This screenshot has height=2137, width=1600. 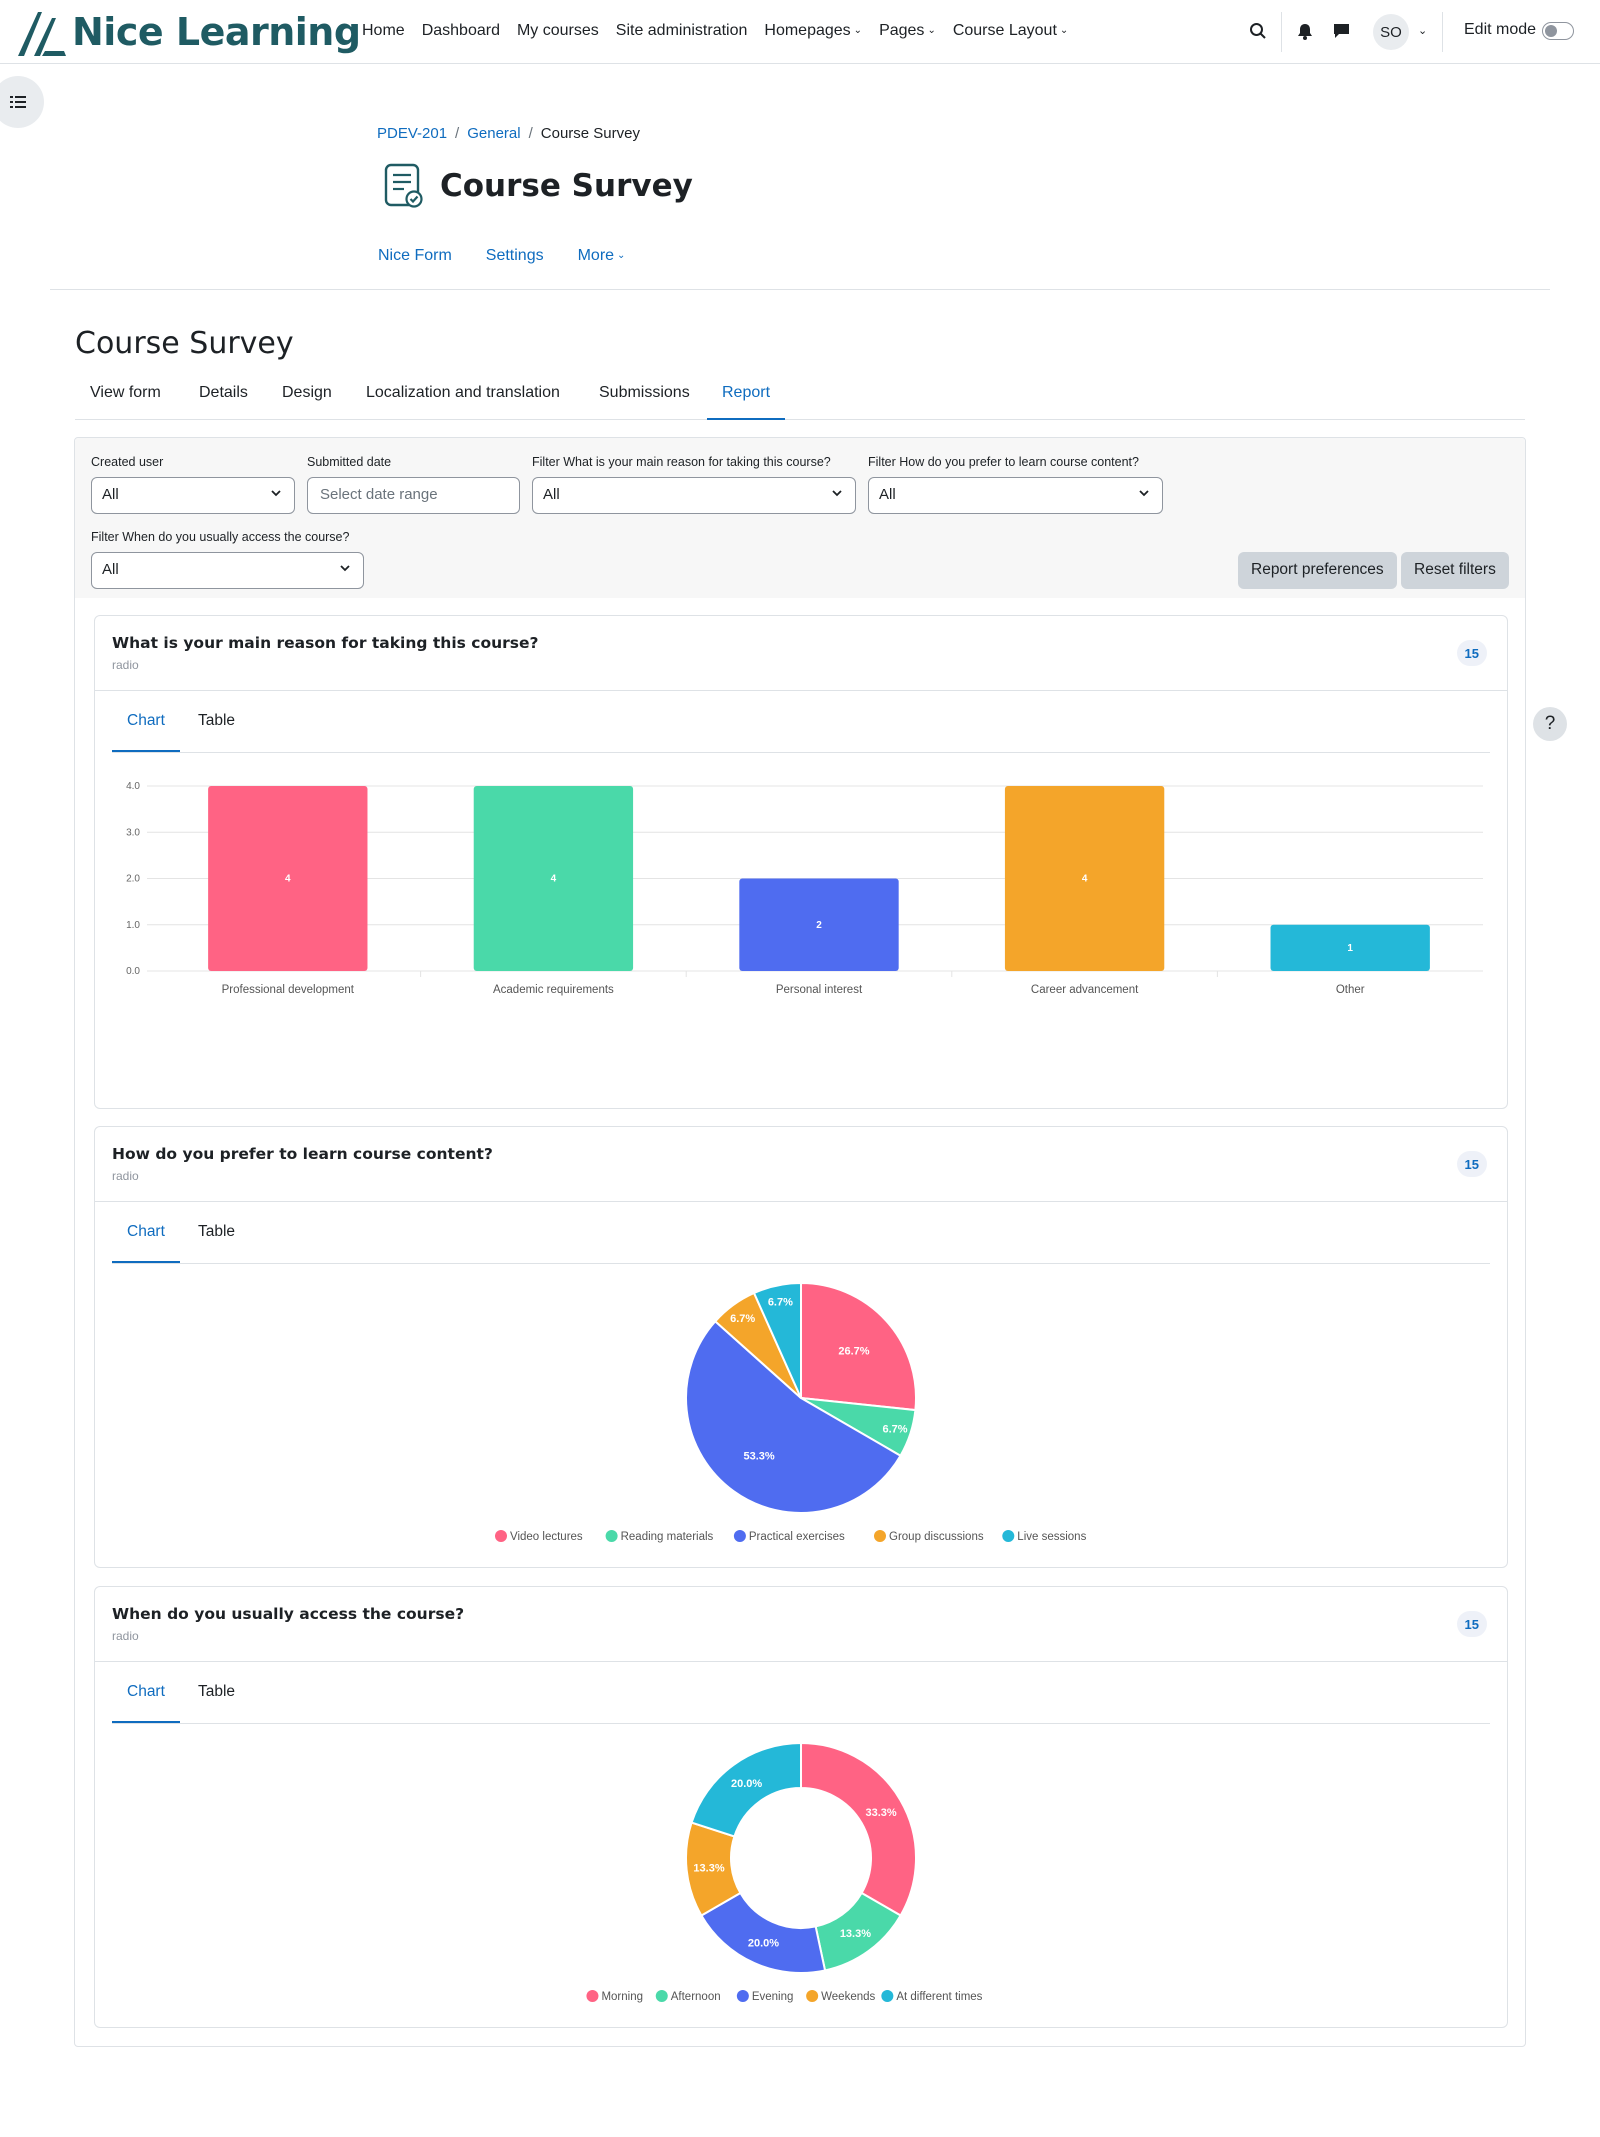 What do you see at coordinates (1558, 31) in the screenshot?
I see `edit-mode-toggle` at bounding box center [1558, 31].